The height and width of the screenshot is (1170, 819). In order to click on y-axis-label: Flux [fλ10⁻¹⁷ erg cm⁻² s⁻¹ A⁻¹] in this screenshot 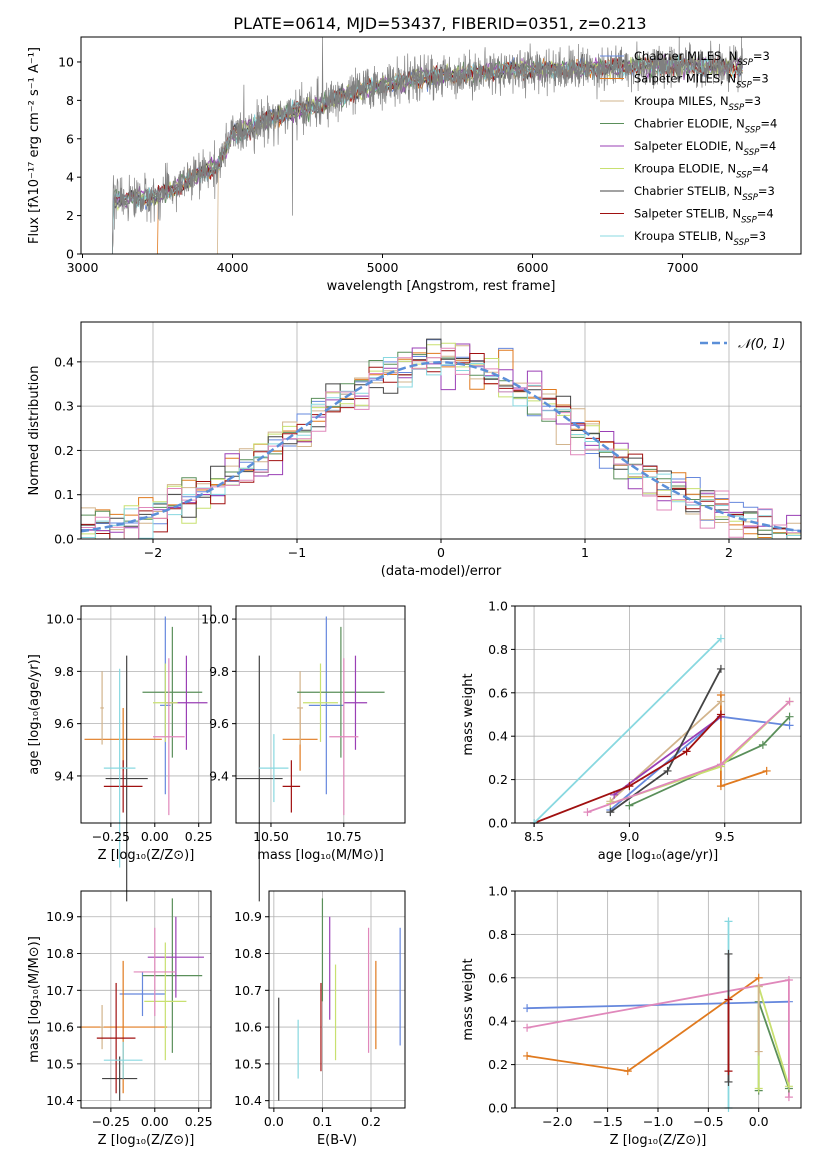, I will do `click(34, 145)`.